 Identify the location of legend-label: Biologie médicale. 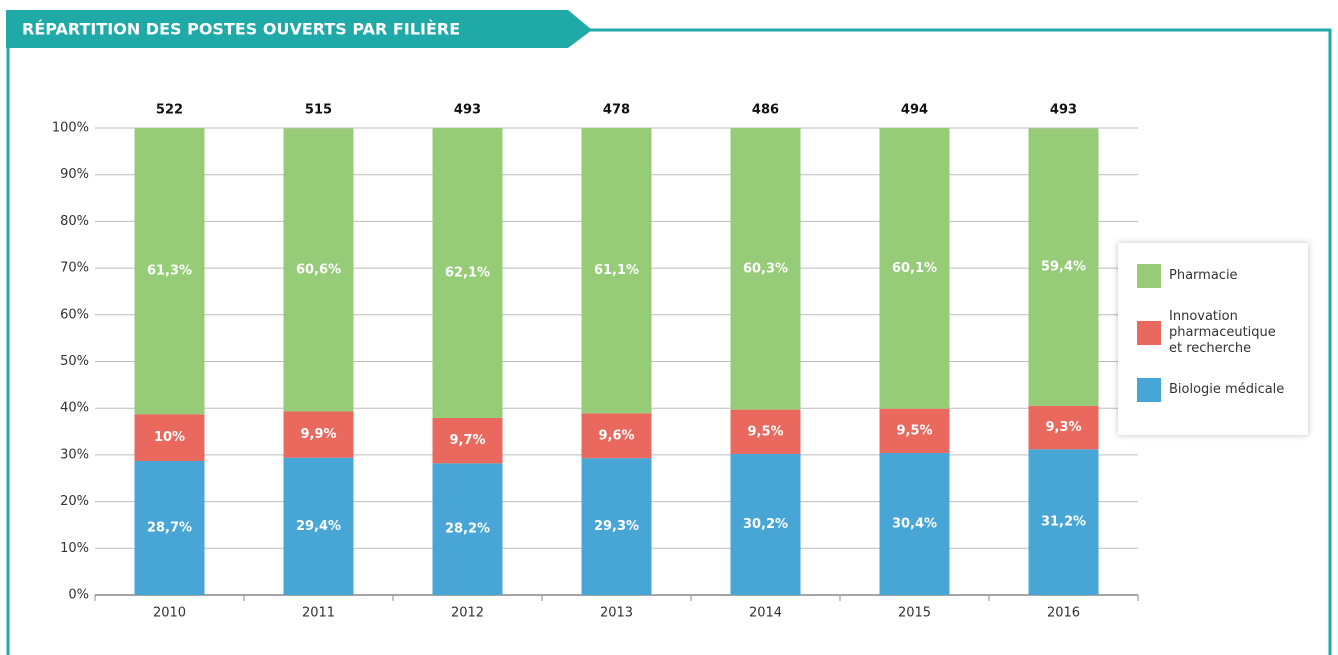
(1227, 389).